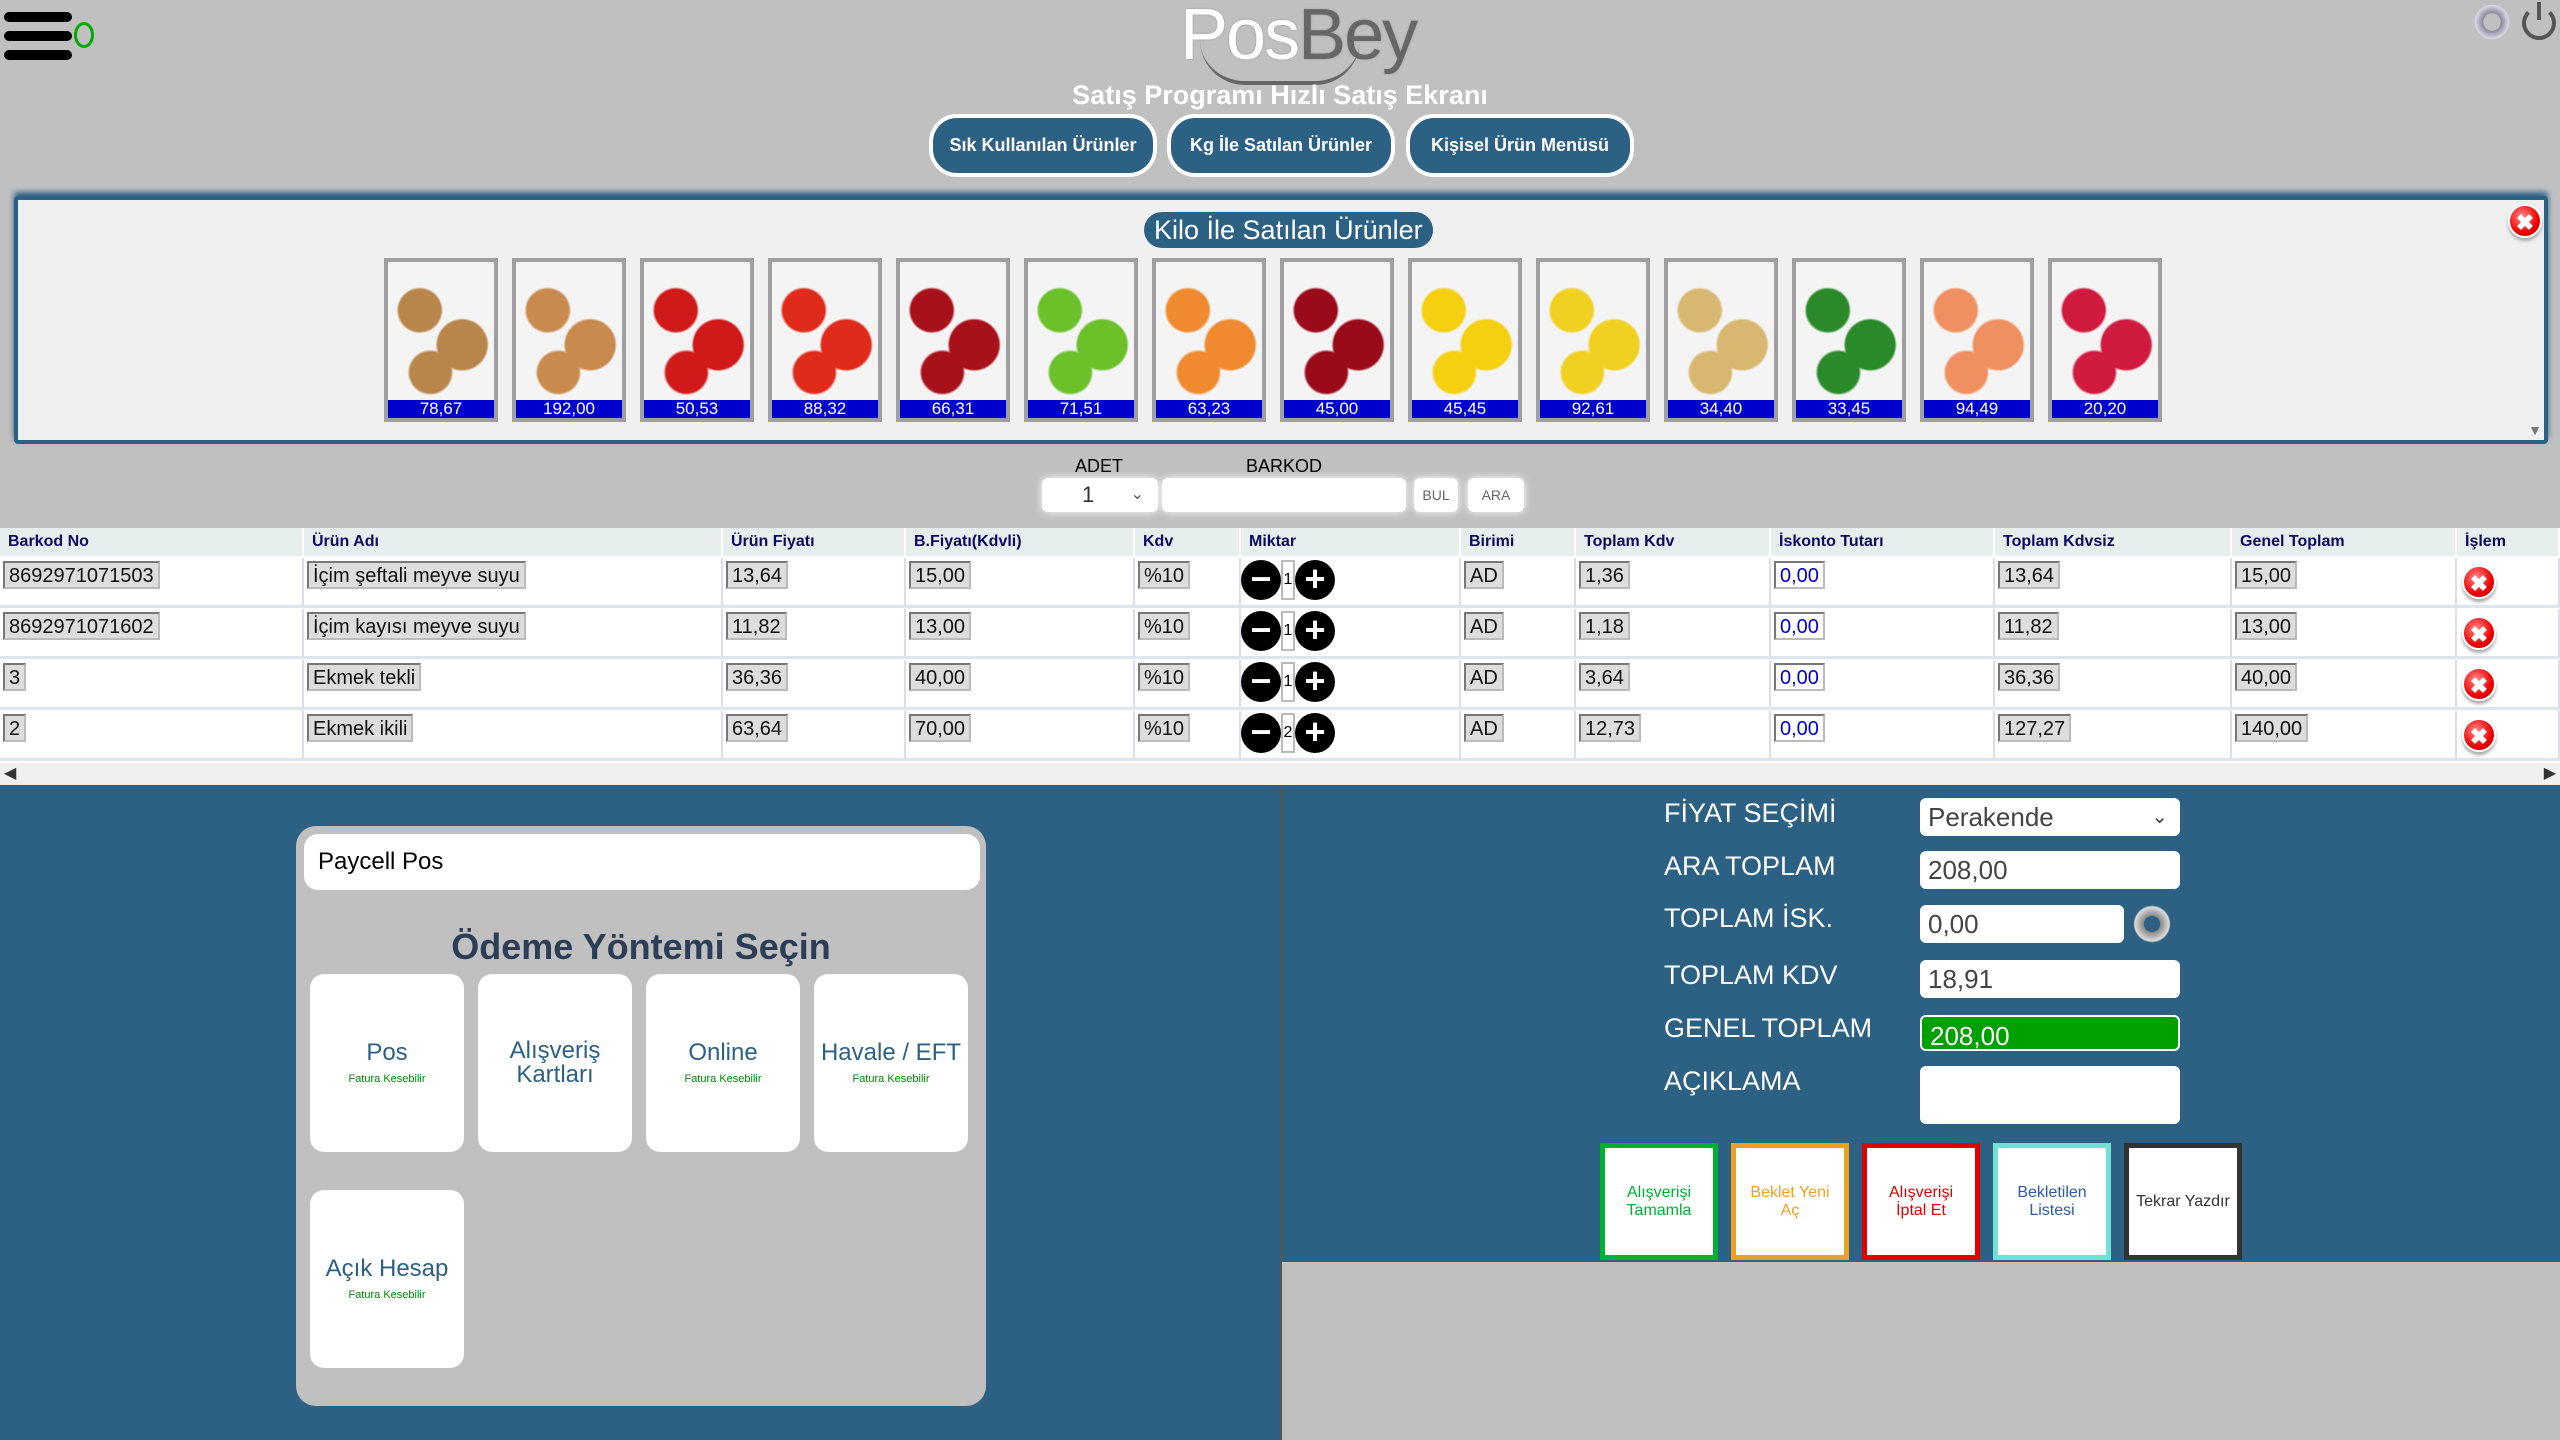  What do you see at coordinates (2183, 1201) in the screenshot?
I see `action-button-5: Tekrar Yazdır` at bounding box center [2183, 1201].